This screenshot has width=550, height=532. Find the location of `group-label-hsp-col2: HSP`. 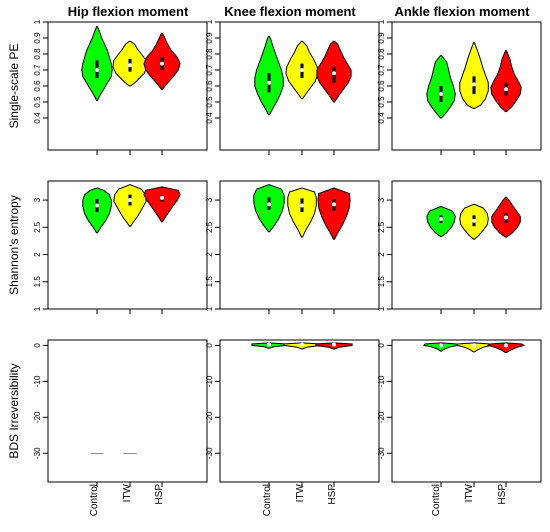

group-label-hsp-col2: HSP is located at coordinates (502, 494).